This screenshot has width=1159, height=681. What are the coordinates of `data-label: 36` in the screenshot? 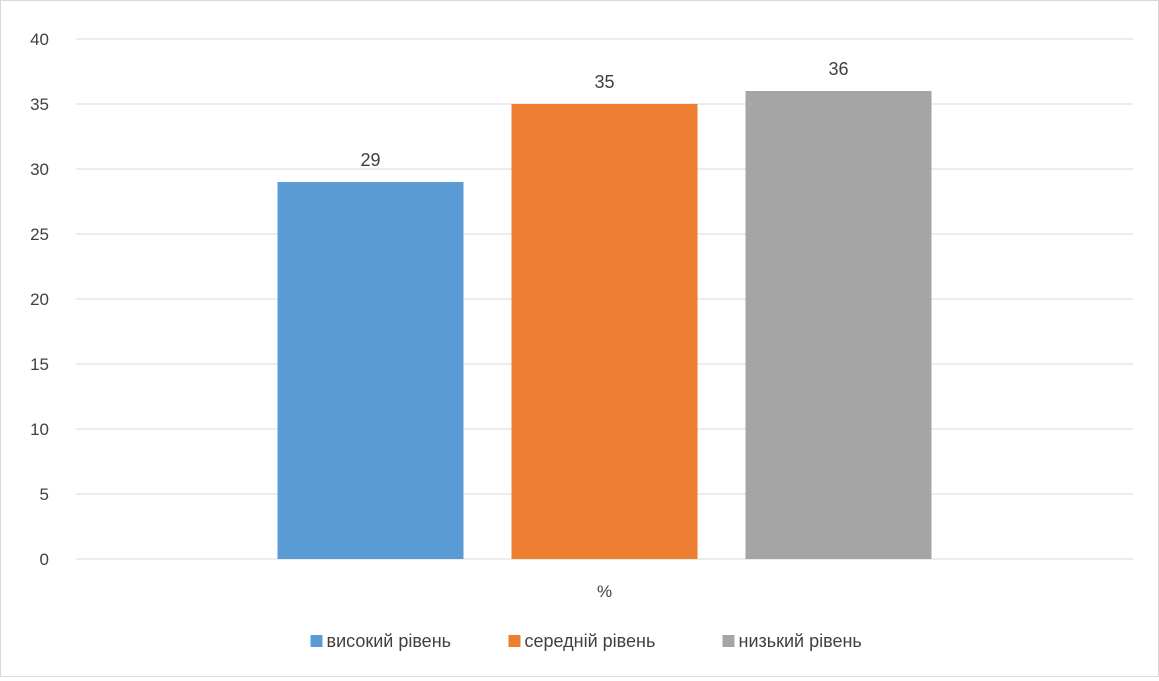 It's located at (838, 69).